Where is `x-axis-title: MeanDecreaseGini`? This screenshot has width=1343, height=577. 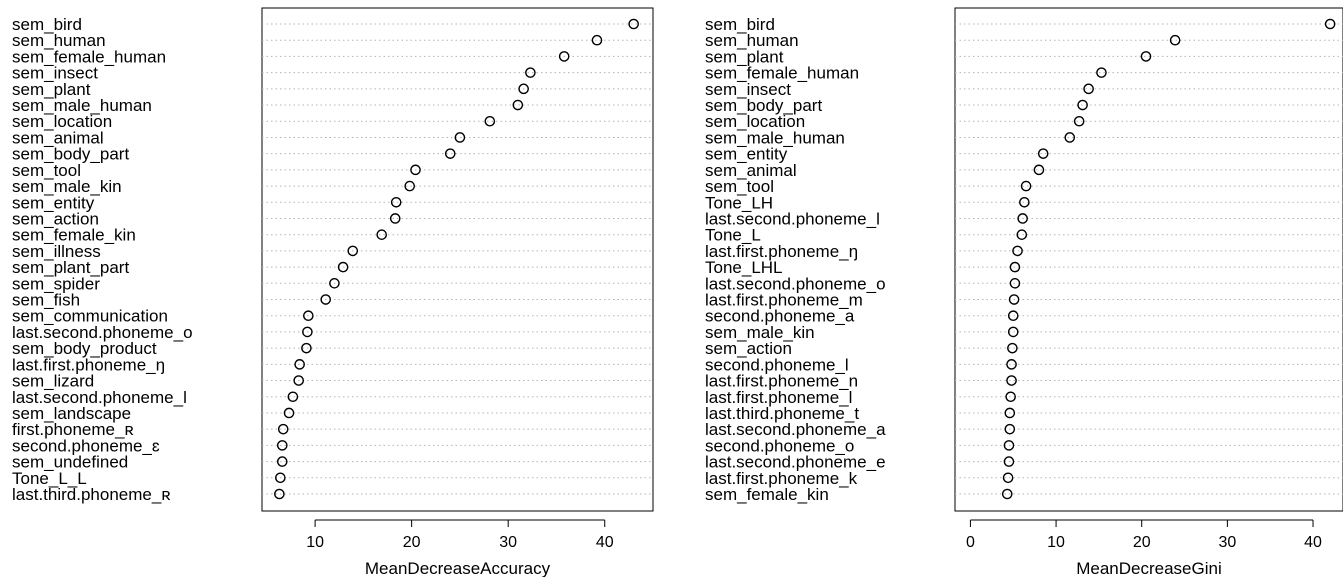
x-axis-title: MeanDecreaseGini is located at coordinates (1149, 568).